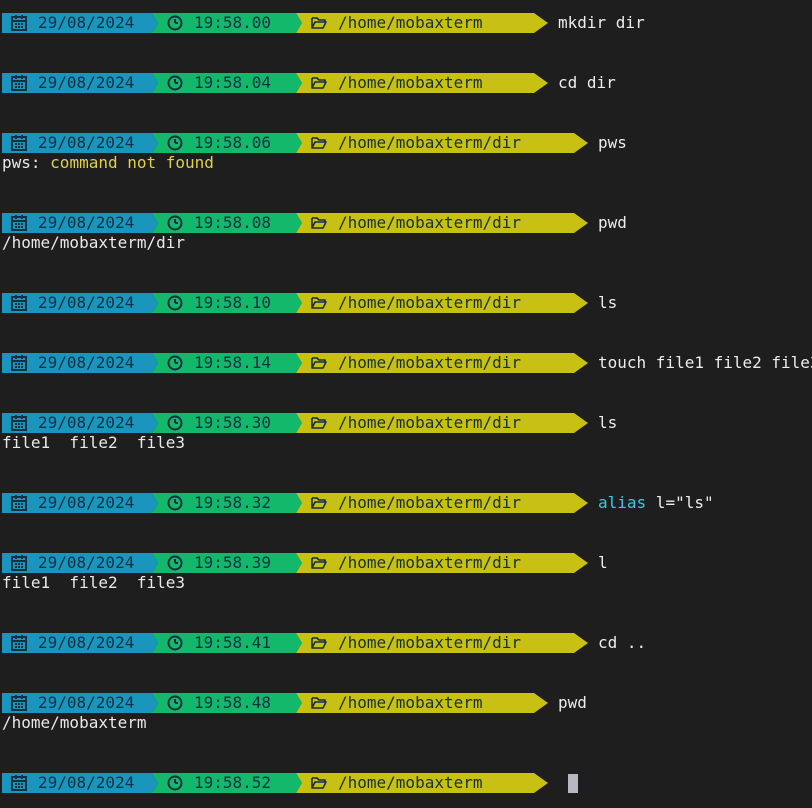 Image resolution: width=812 pixels, height=808 pixels. Describe the element at coordinates (232, 223) in the screenshot. I see `prompt-time: 19:58.08` at that location.